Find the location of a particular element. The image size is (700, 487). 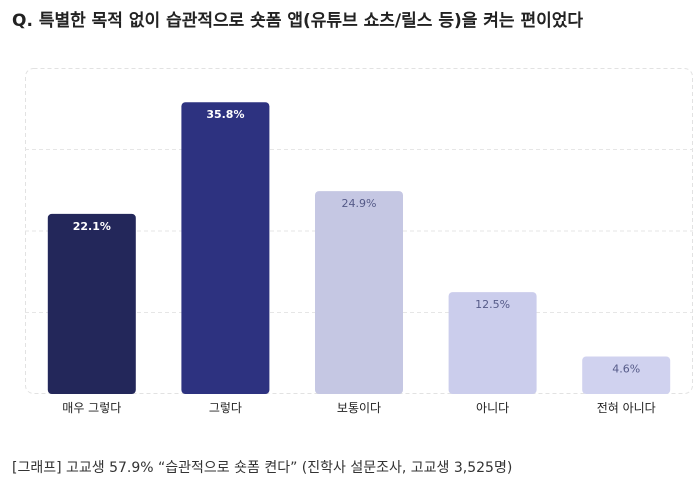

data-label: 24.9% is located at coordinates (359, 203).